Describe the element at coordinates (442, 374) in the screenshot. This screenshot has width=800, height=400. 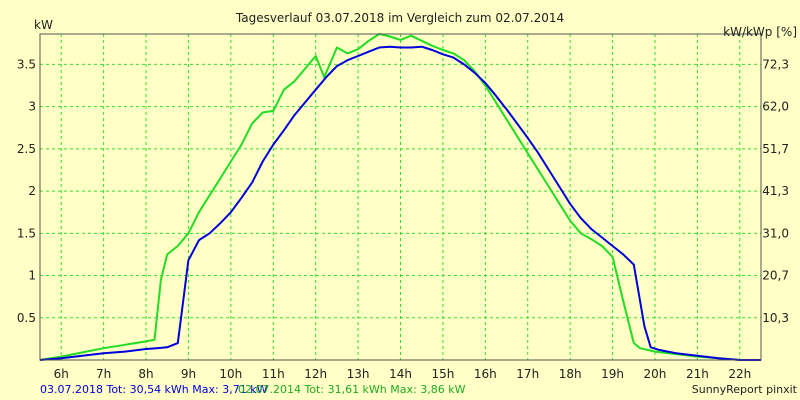
I see `x-tick-label: 15h` at that location.